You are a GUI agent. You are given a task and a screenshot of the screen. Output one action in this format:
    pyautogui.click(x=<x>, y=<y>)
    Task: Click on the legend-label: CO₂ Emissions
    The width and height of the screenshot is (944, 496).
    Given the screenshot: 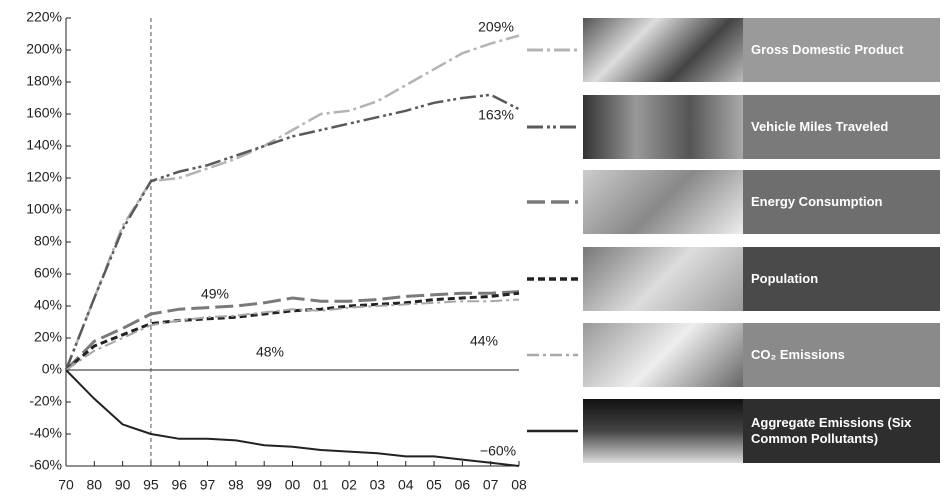 What is the action you would take?
    pyautogui.click(x=841, y=355)
    